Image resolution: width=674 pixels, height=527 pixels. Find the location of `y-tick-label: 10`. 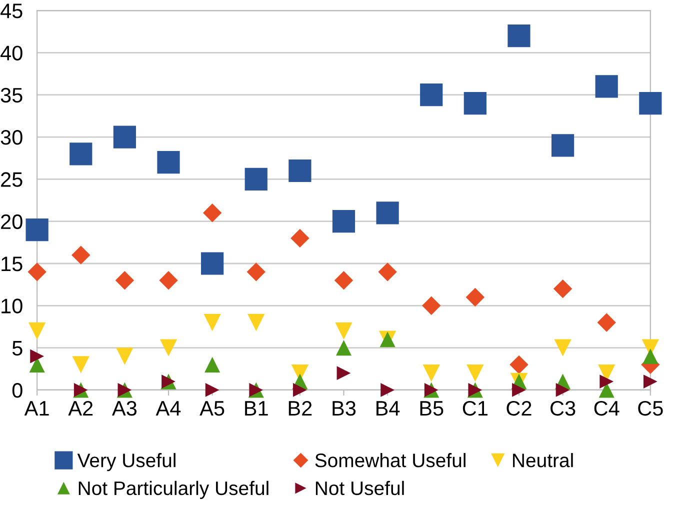

y-tick-label: 10 is located at coordinates (12, 306).